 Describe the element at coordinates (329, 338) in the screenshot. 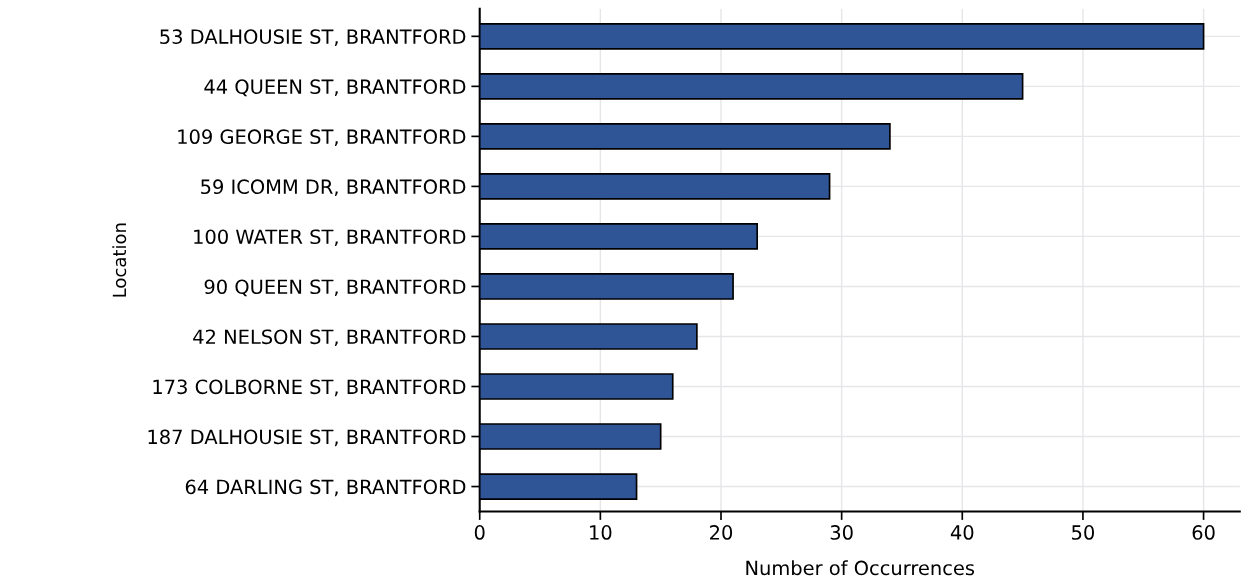

I see `y-tick-label: 42 NELSON ST, BRANTFORD` at that location.